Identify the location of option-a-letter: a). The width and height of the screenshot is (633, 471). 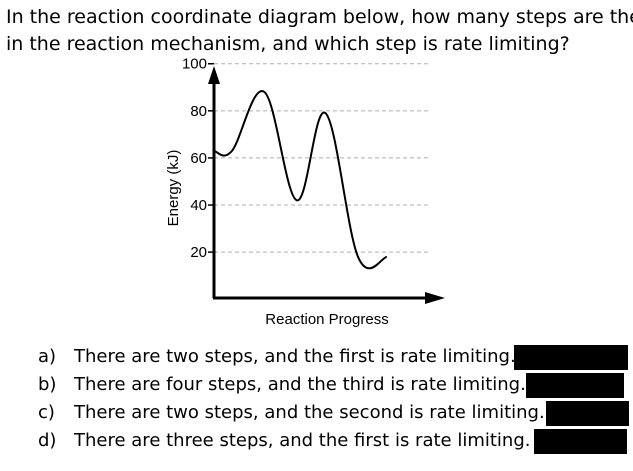
(47, 356).